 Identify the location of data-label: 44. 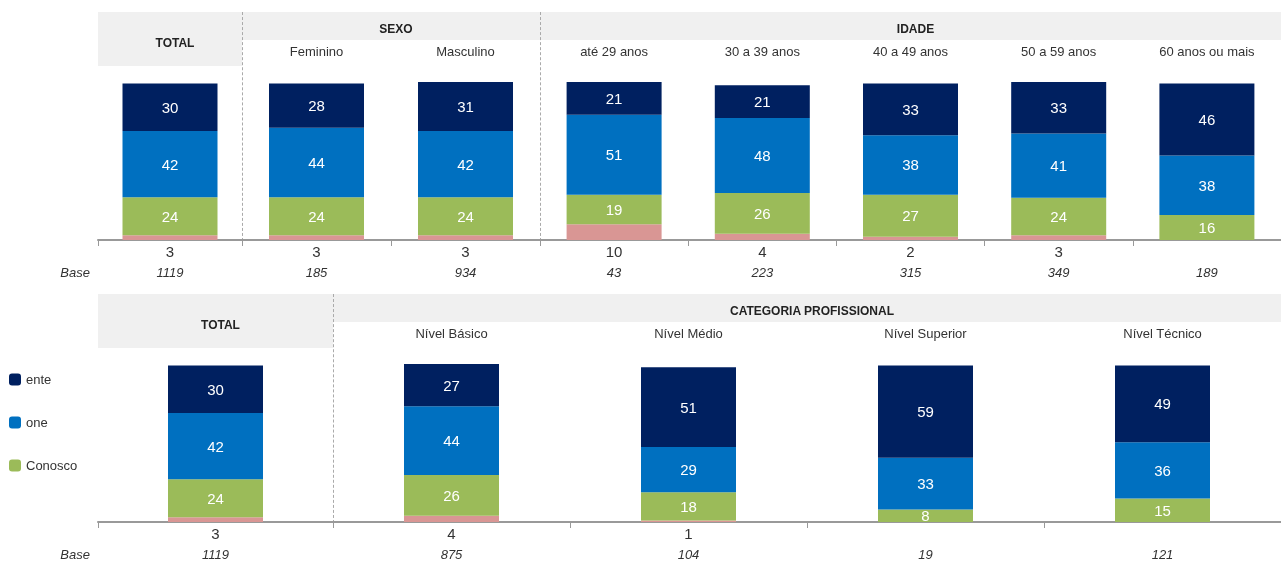
(316, 163).